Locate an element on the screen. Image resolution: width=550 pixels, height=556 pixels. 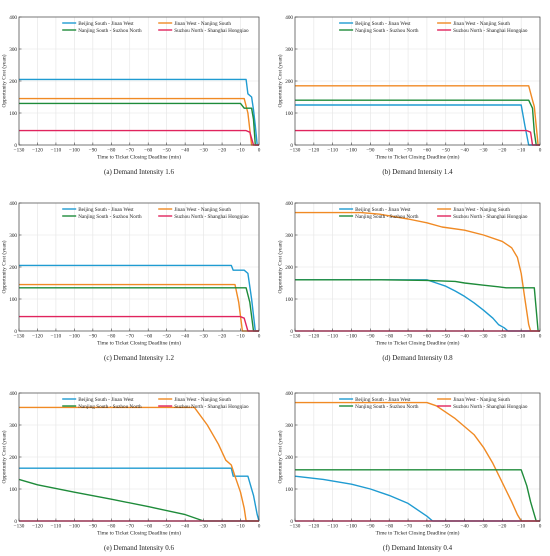
panel-caption: (e) Demand Intensity 0.6 is located at coordinates (139, 548).